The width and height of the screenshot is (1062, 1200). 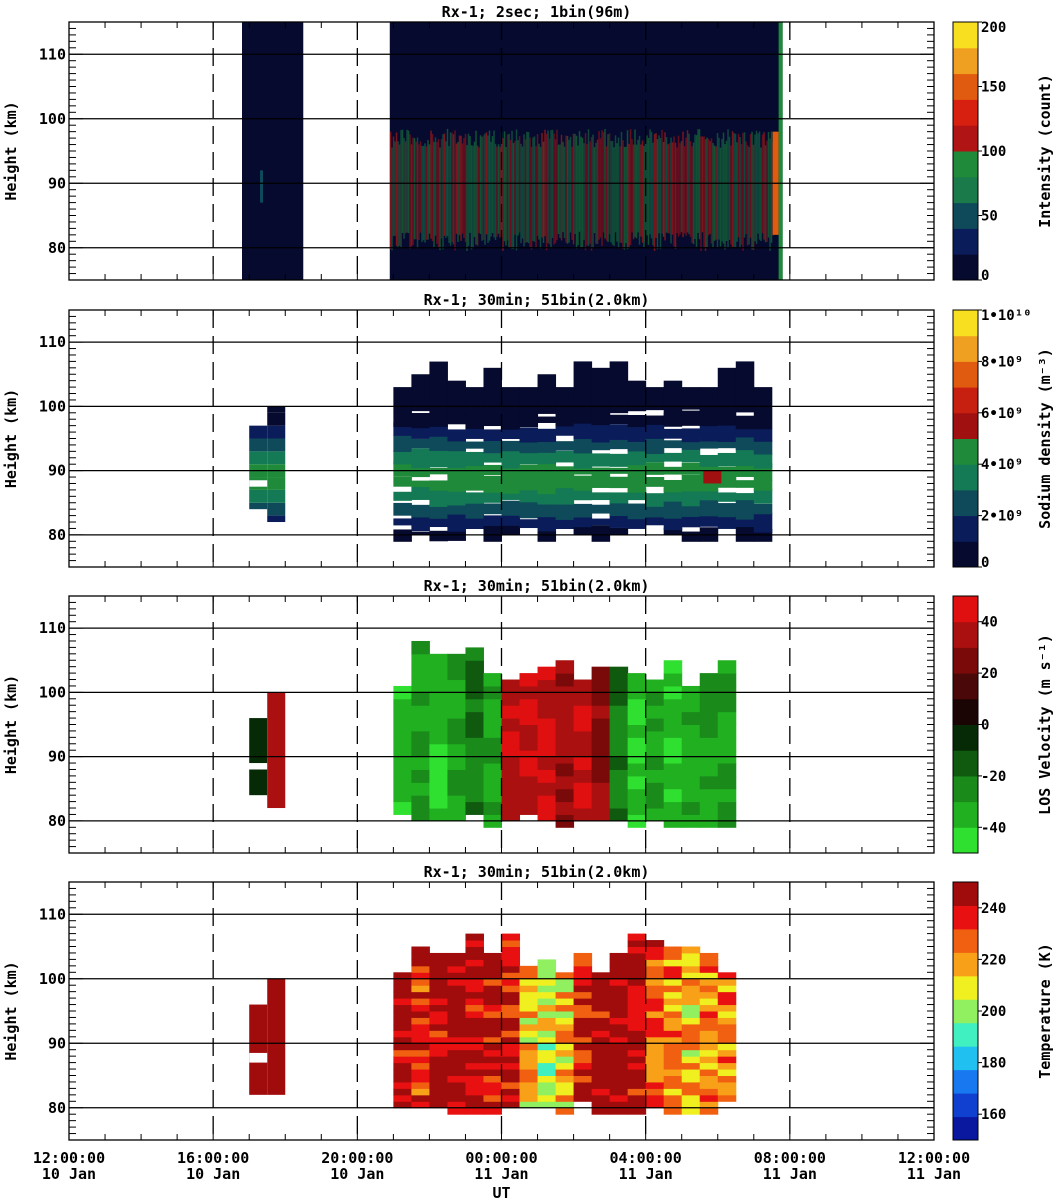 What do you see at coordinates (985, 276) in the screenshot?
I see `colorbar-tick-label: 0` at bounding box center [985, 276].